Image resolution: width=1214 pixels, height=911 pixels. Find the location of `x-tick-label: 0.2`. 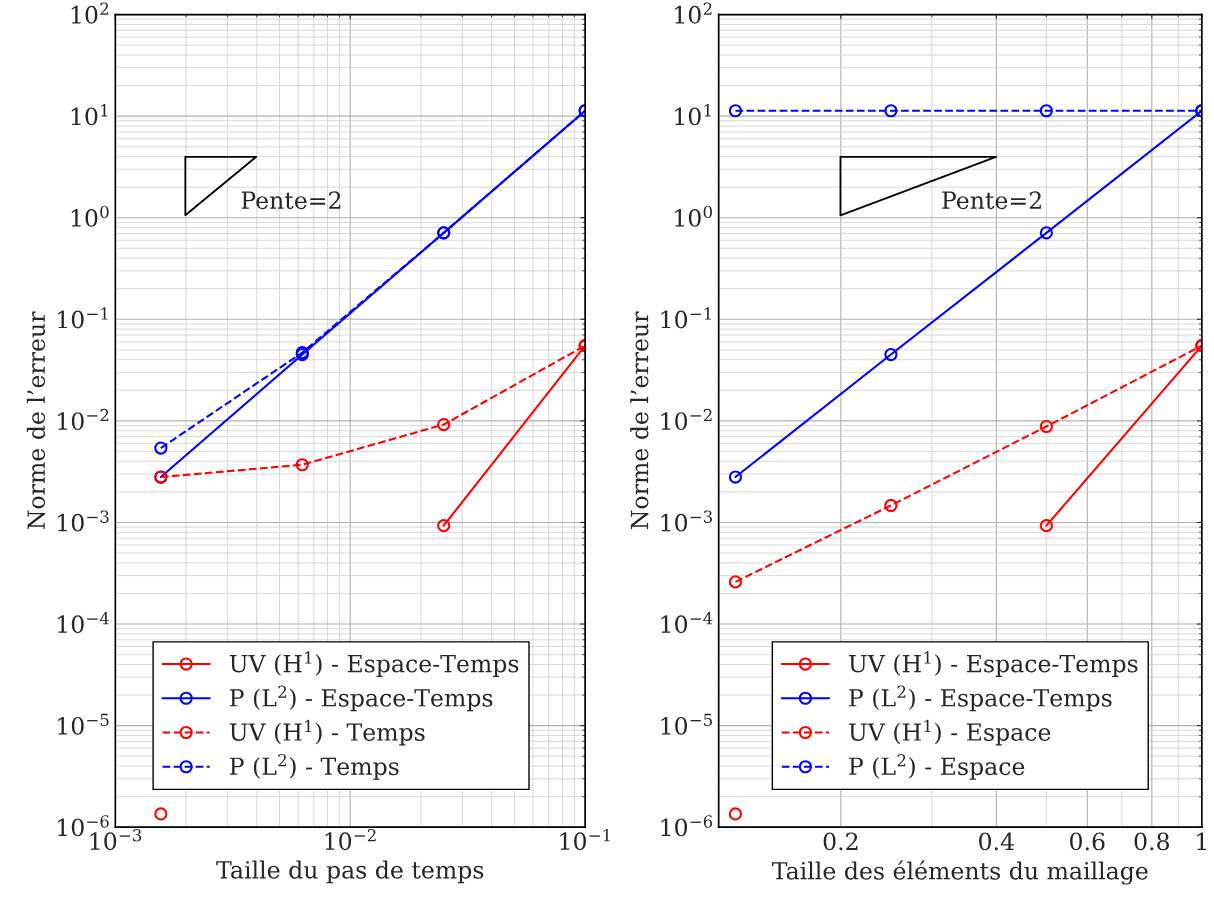

x-tick-label: 0.2 is located at coordinates (840, 841).